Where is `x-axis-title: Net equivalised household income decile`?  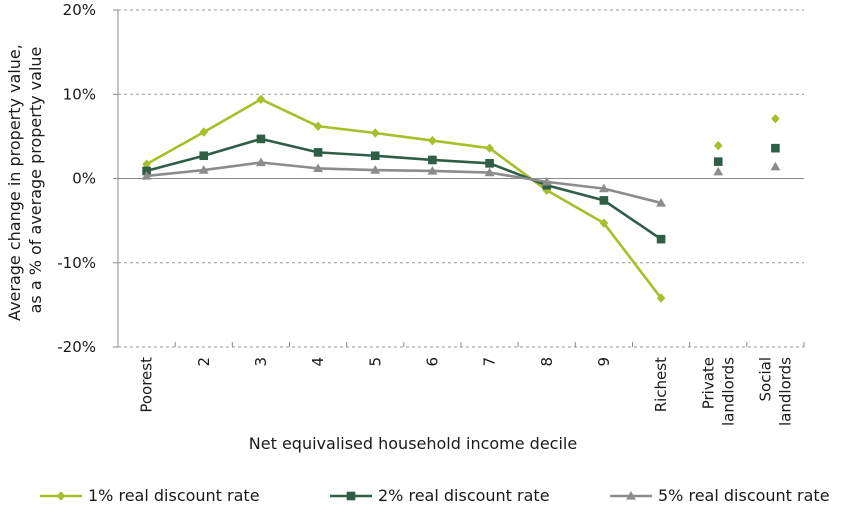 x-axis-title: Net equivalised household income decile is located at coordinates (413, 443).